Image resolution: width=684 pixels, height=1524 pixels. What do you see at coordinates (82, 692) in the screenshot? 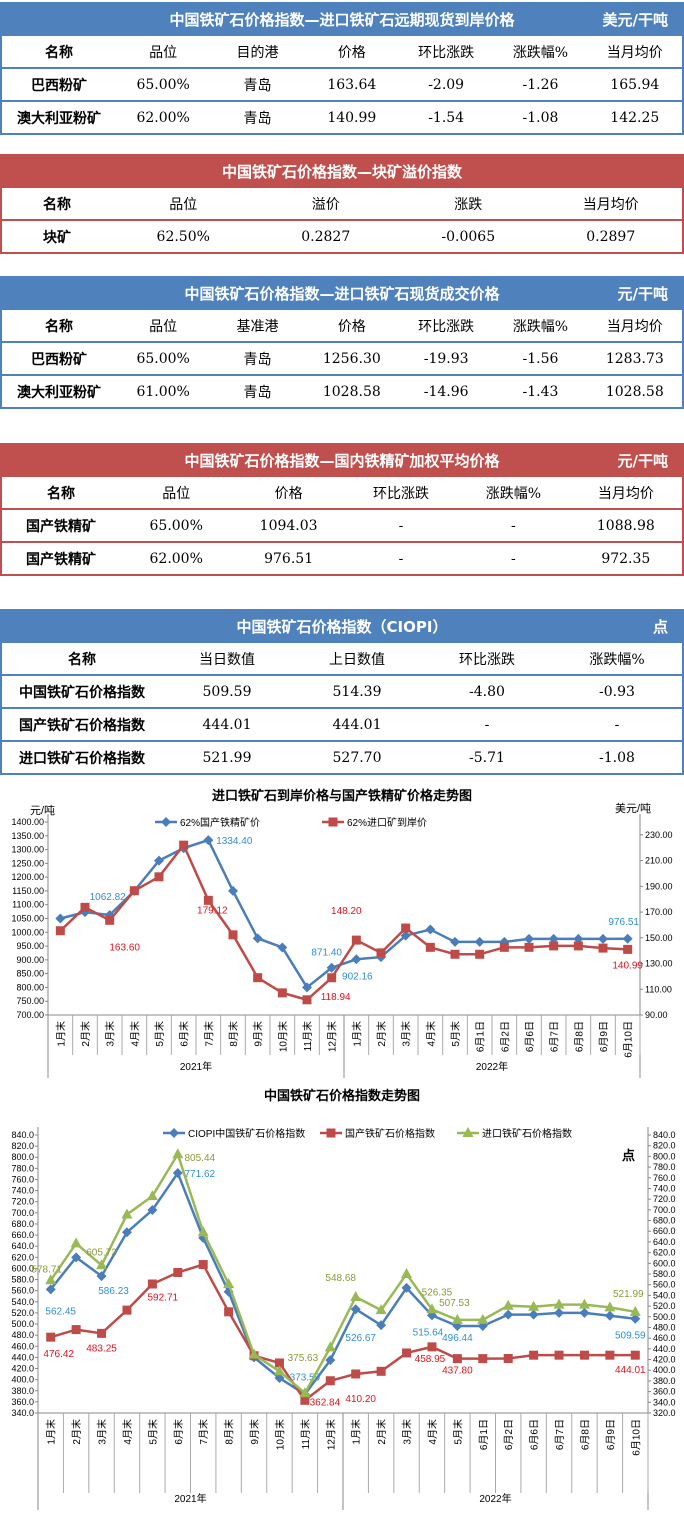
I see `table-cell: 中国铁矿石价格指数` at bounding box center [82, 692].